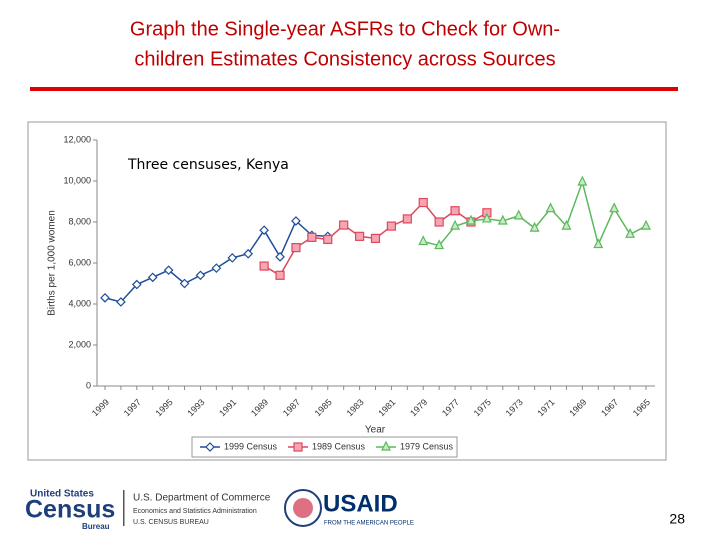 Image resolution: width=720 pixels, height=540 pixels. What do you see at coordinates (88, 385) in the screenshot?
I see `y-tick-label: 0` at bounding box center [88, 385].